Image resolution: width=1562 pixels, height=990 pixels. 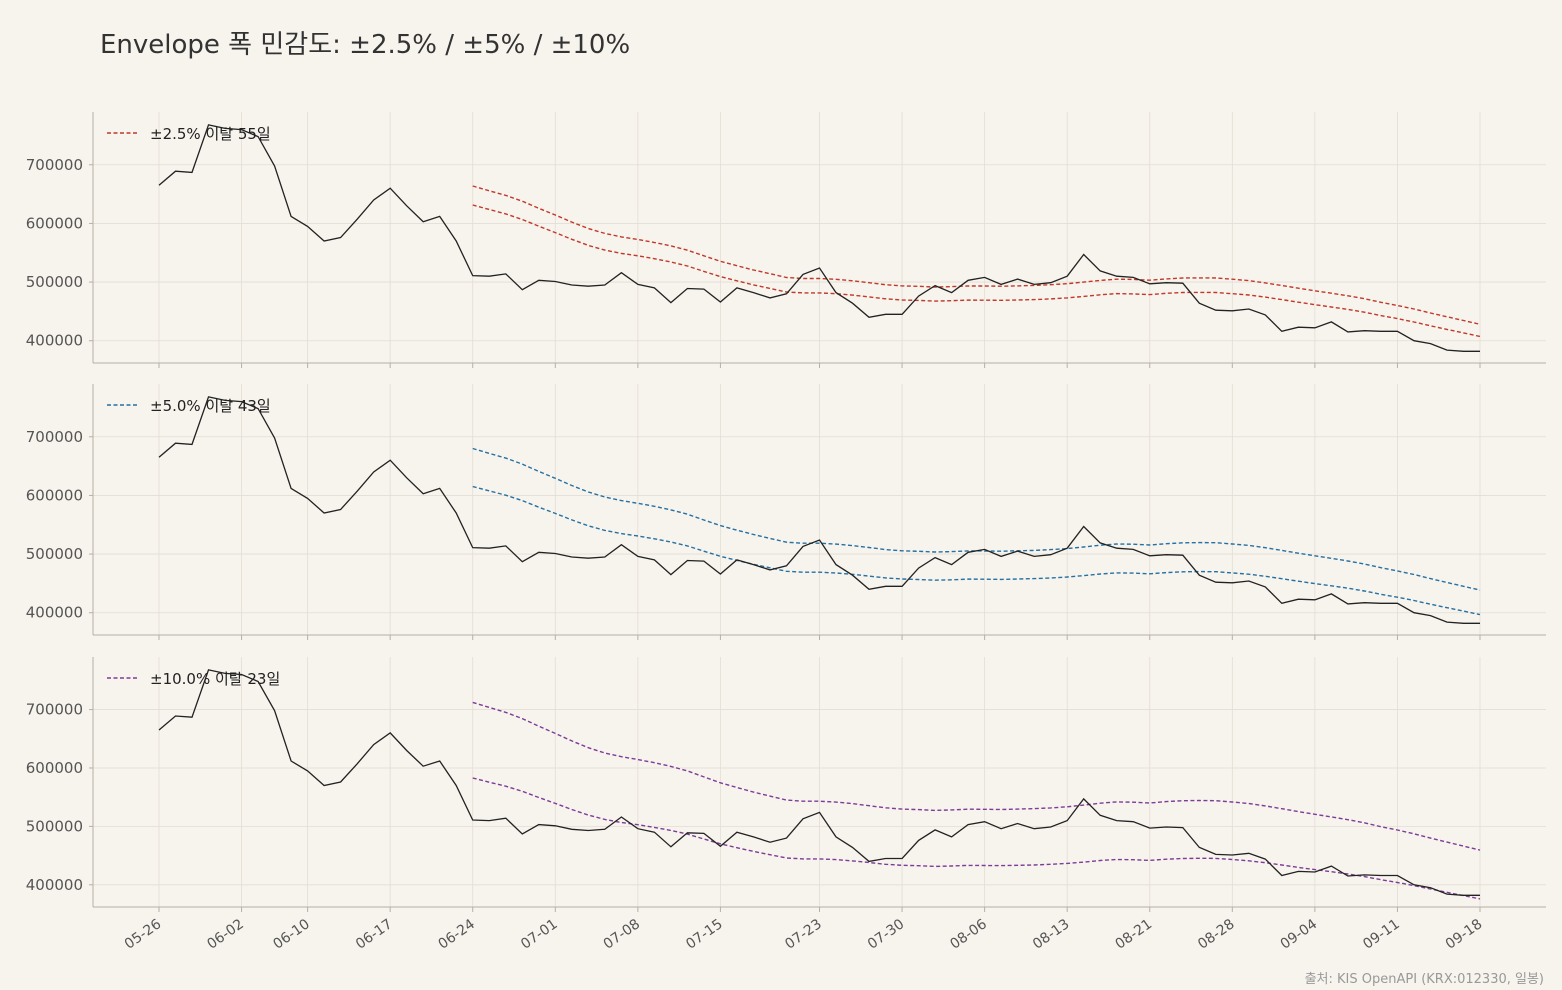 I want to click on x-tick-label: 09-18, so click(x=1464, y=934).